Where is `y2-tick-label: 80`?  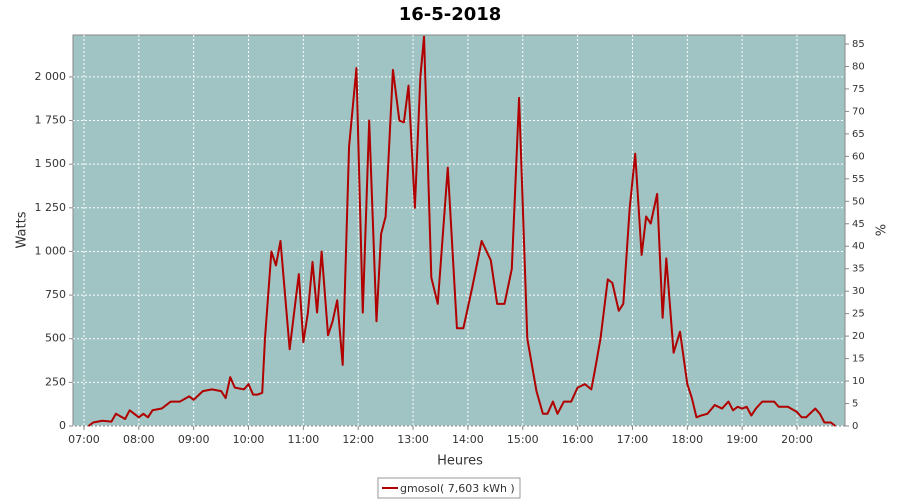
y2-tick-label: 80 is located at coordinates (858, 66).